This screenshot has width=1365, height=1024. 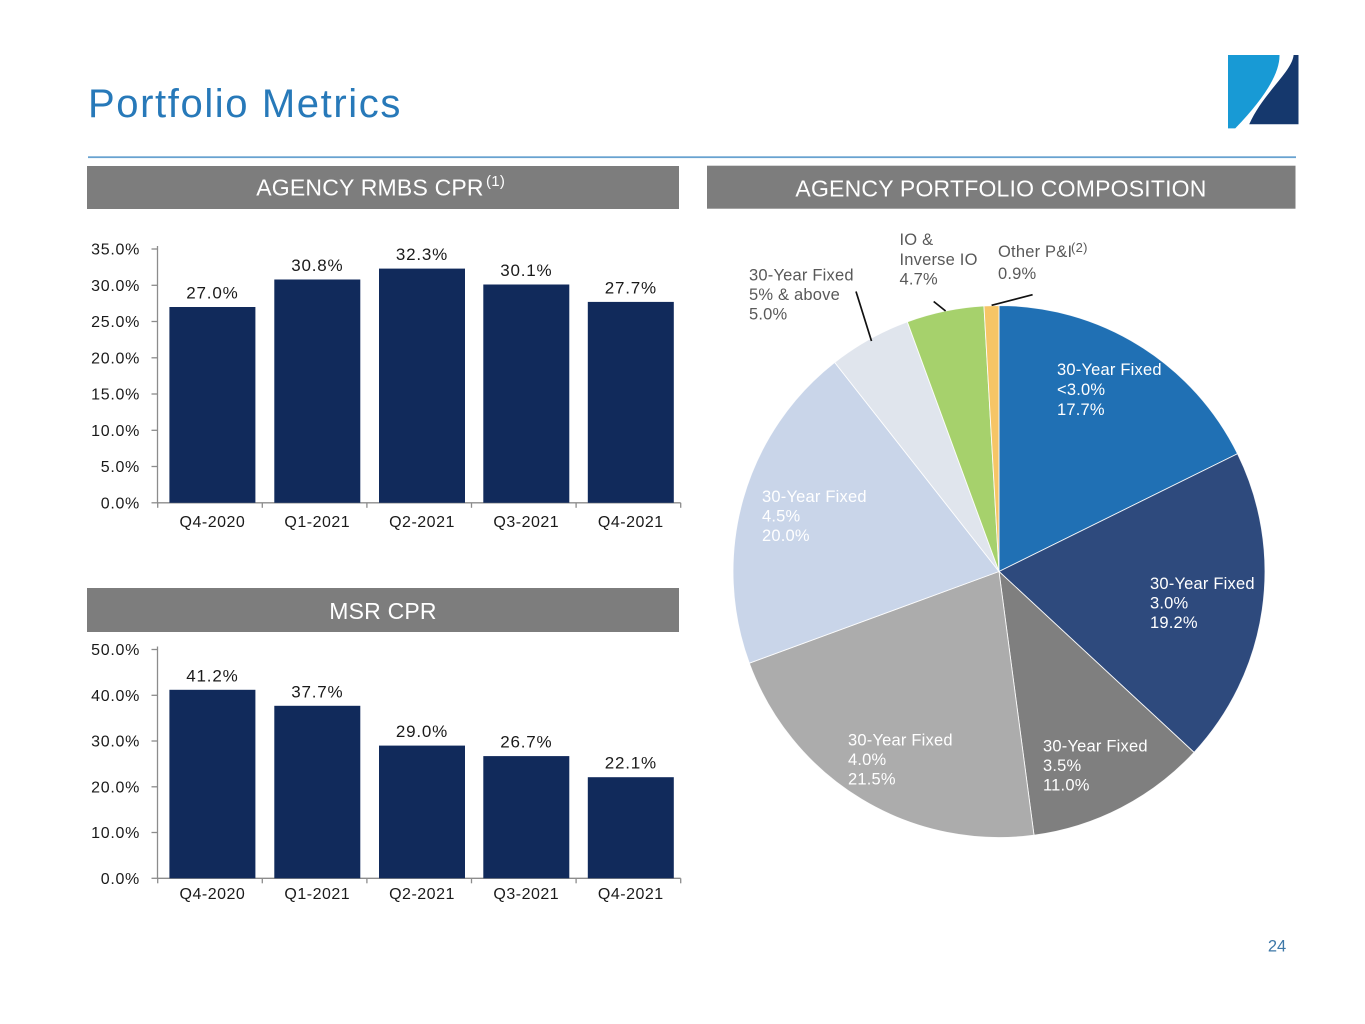 I want to click on svg-text: 30.1%, so click(x=526, y=270).